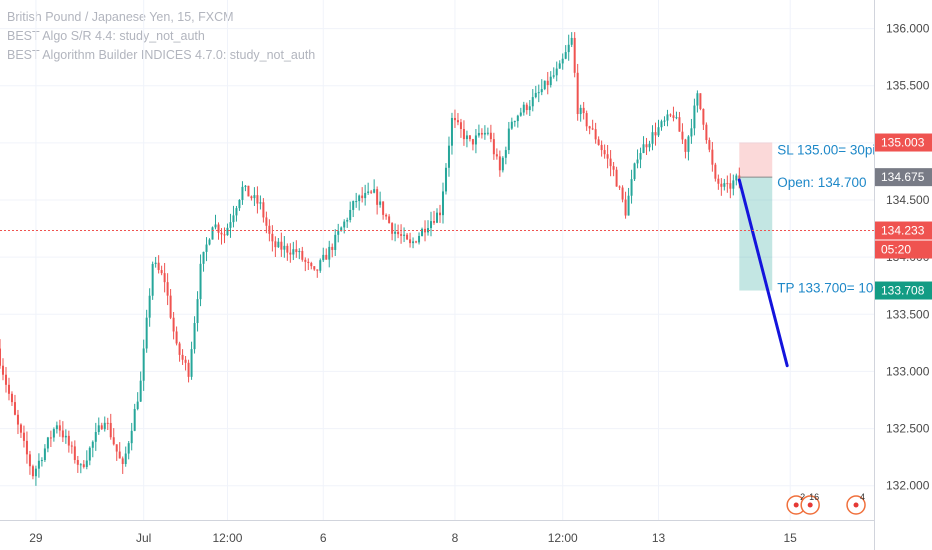 The image size is (932, 550). Describe the element at coordinates (908, 486) in the screenshot. I see `price-tick-label: 132.000` at that location.